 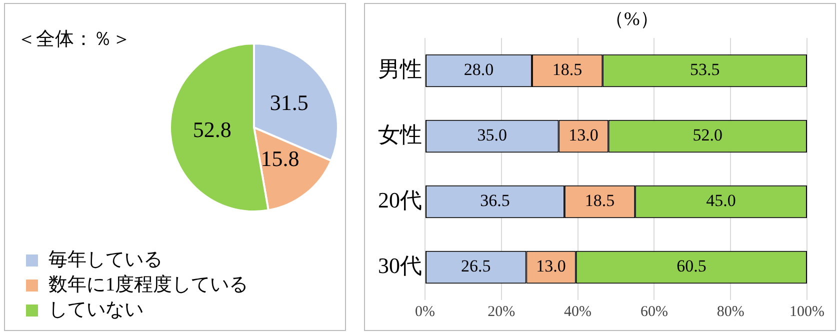 What do you see at coordinates (495, 200) in the screenshot?
I see `data-label: 36.5` at bounding box center [495, 200].